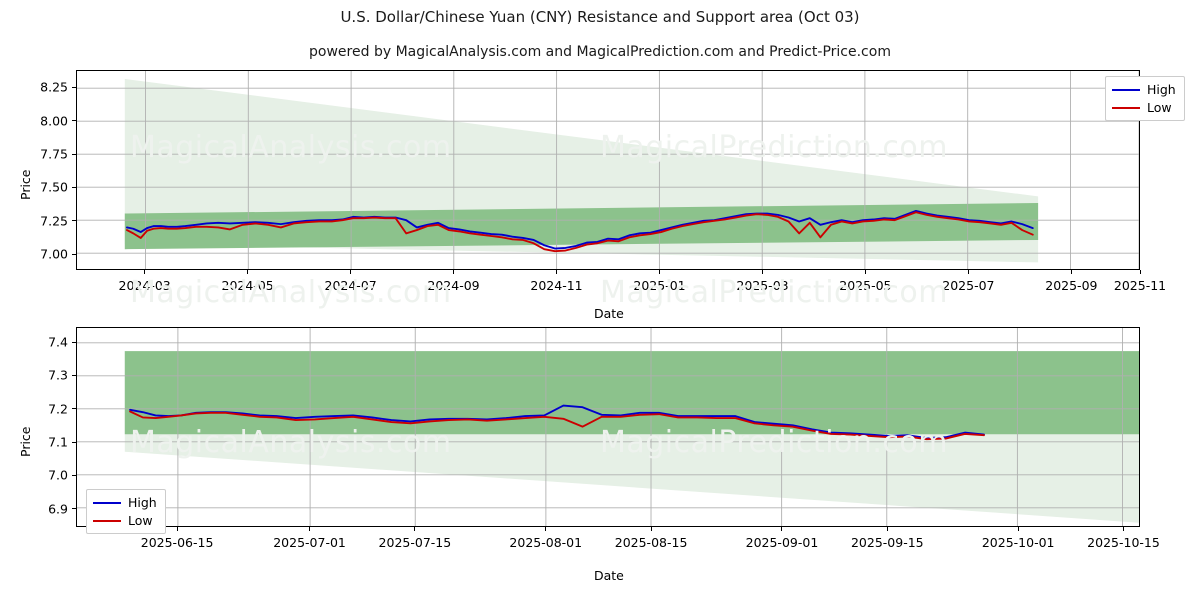  What do you see at coordinates (659, 285) in the screenshot?
I see `x-tick-label: 2025-01` at bounding box center [659, 285].